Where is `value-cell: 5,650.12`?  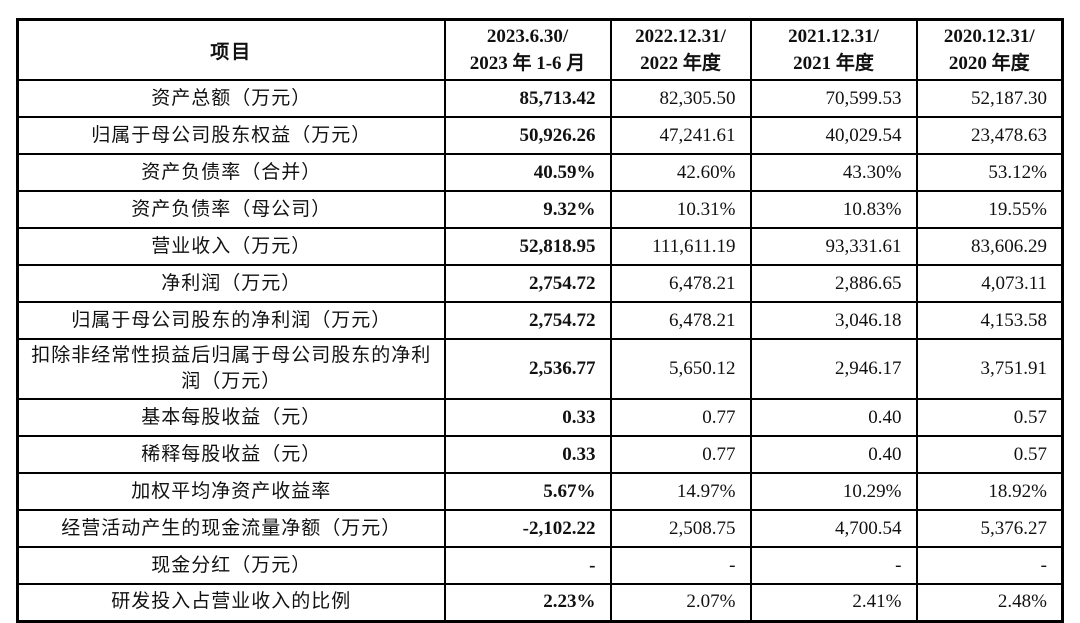
value-cell: 5,650.12 is located at coordinates (680, 369).